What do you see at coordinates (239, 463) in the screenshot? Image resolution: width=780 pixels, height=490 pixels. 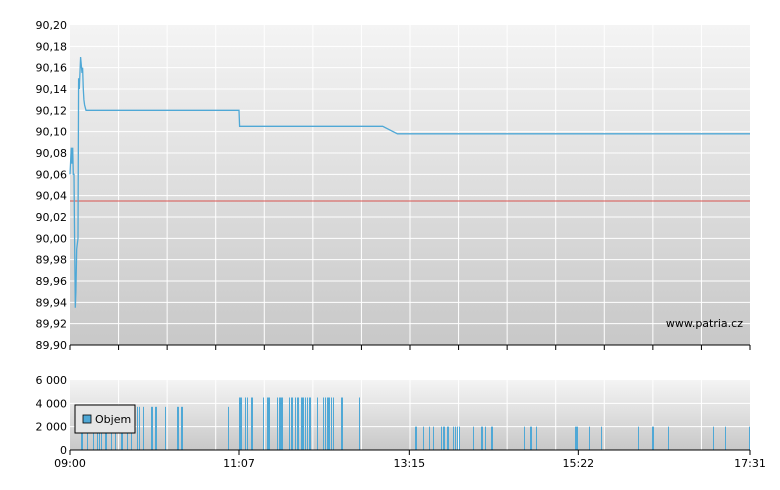 I see `x-tick-label: 11:07` at bounding box center [239, 463].